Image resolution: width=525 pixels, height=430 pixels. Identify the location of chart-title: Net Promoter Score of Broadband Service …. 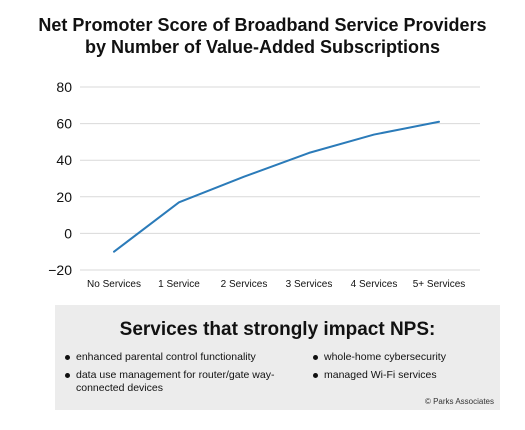
(262, 36).